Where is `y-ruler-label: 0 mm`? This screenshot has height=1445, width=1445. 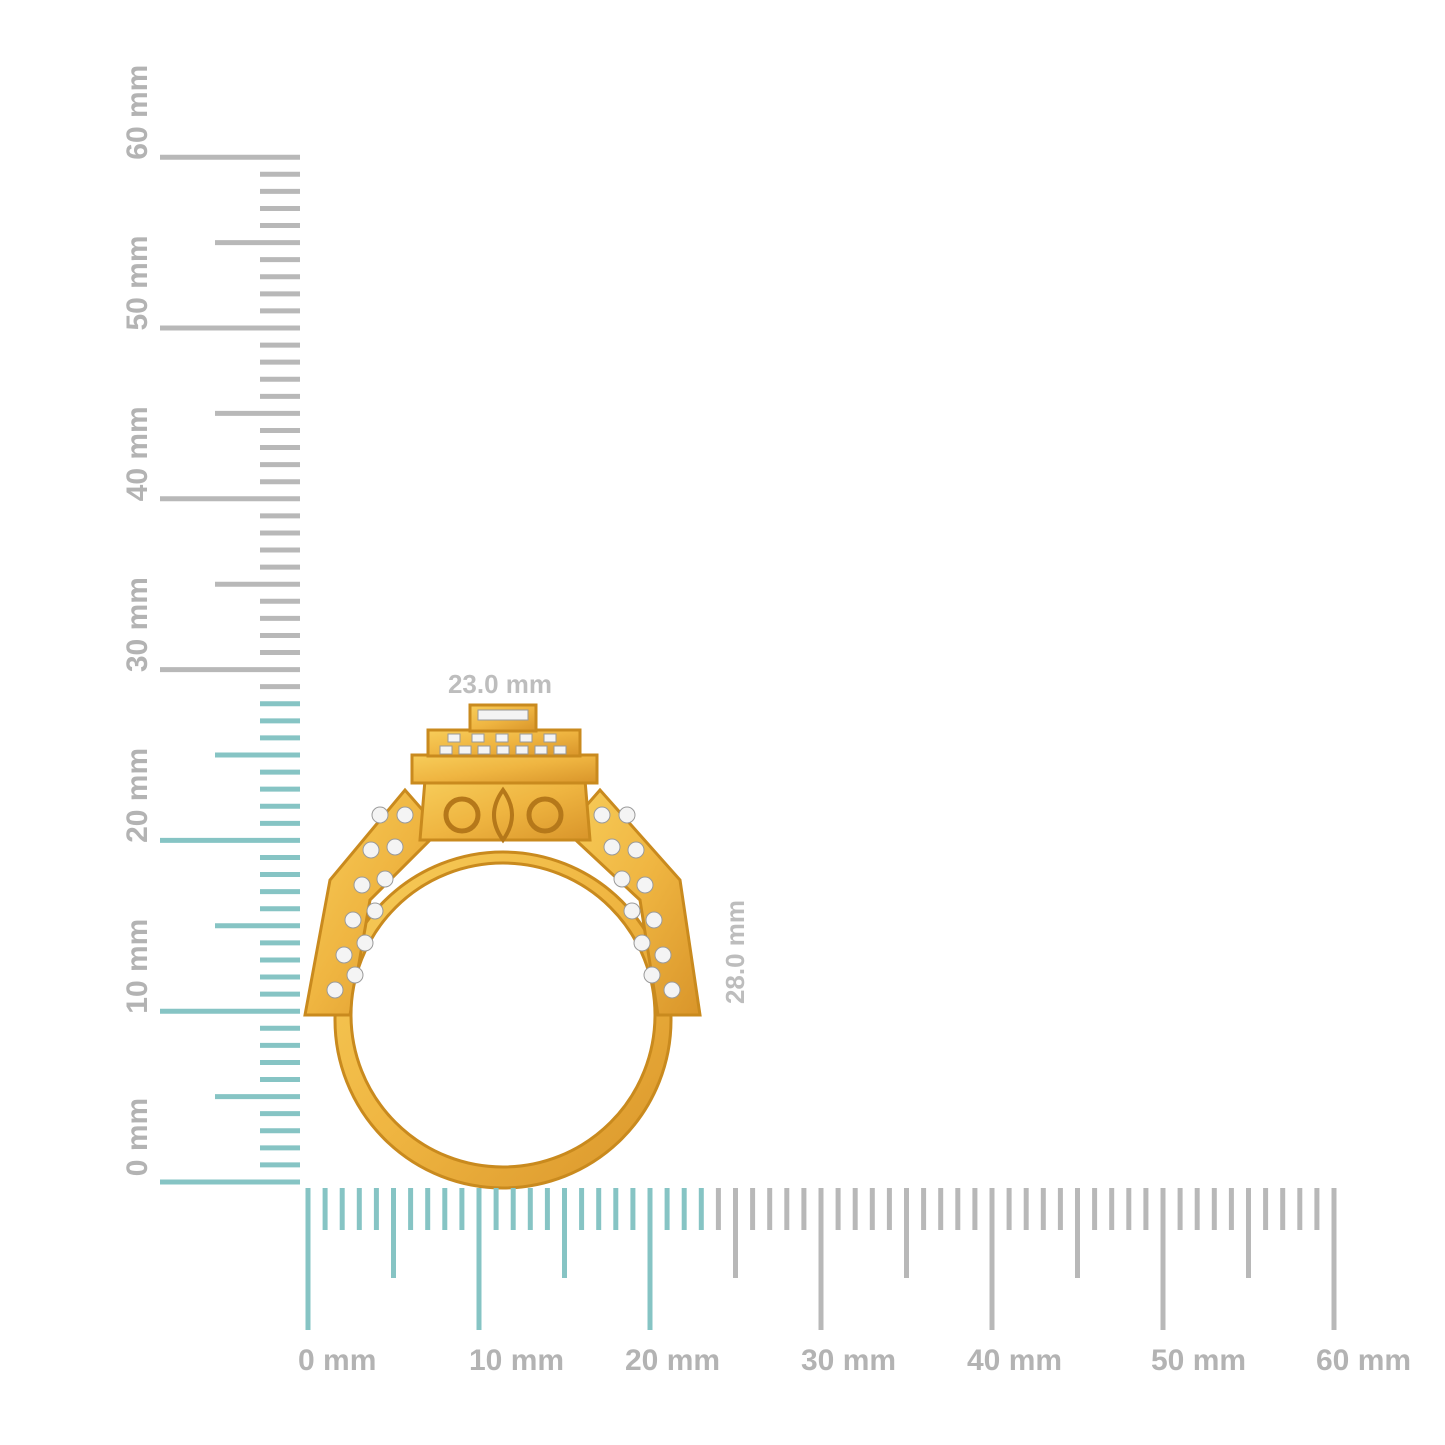
y-ruler-label: 0 mm is located at coordinates (137, 1137).